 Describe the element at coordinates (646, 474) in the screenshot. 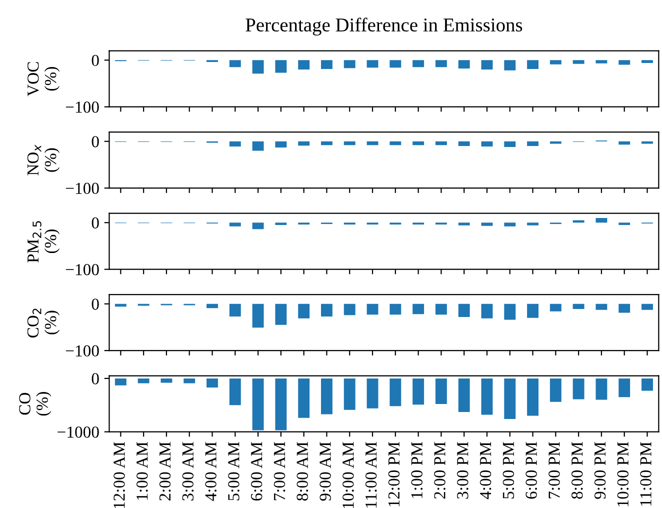

I see `x-tick-label: 11:00 PM` at that location.